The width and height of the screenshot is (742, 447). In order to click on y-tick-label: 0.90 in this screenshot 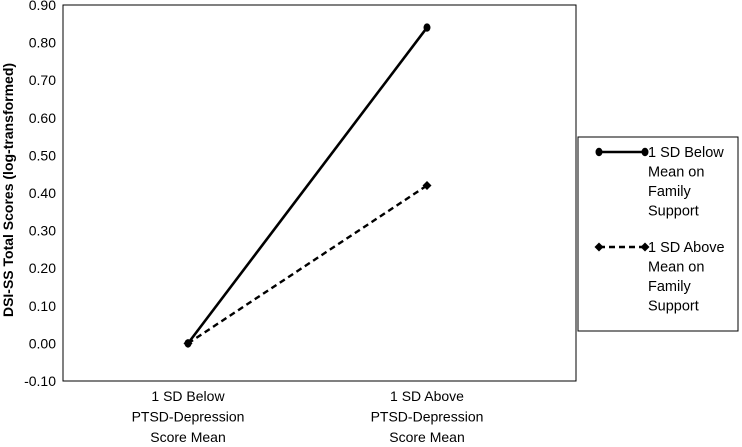, I will do `click(42, 6)`.